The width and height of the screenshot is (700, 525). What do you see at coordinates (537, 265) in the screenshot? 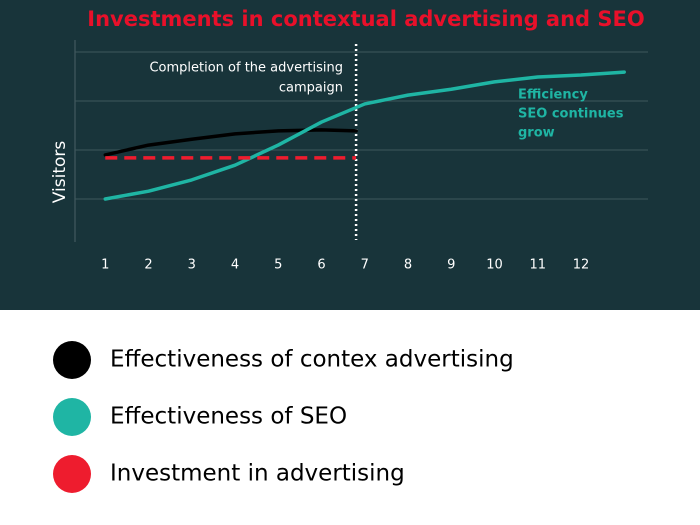
I see `x-tick-label: 11` at bounding box center [537, 265].